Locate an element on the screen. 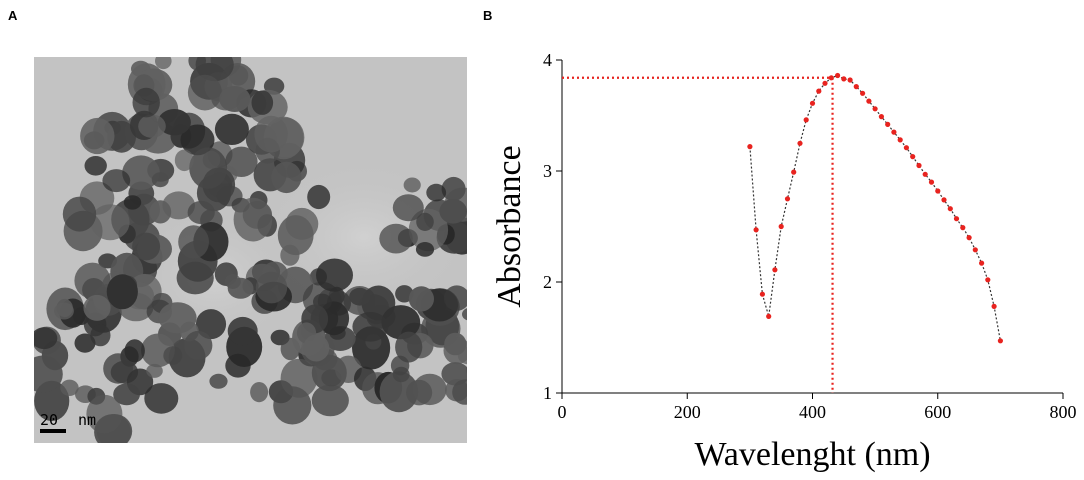 This screenshot has width=1084, height=480. y-tick-label: 4 is located at coordinates (547, 60).